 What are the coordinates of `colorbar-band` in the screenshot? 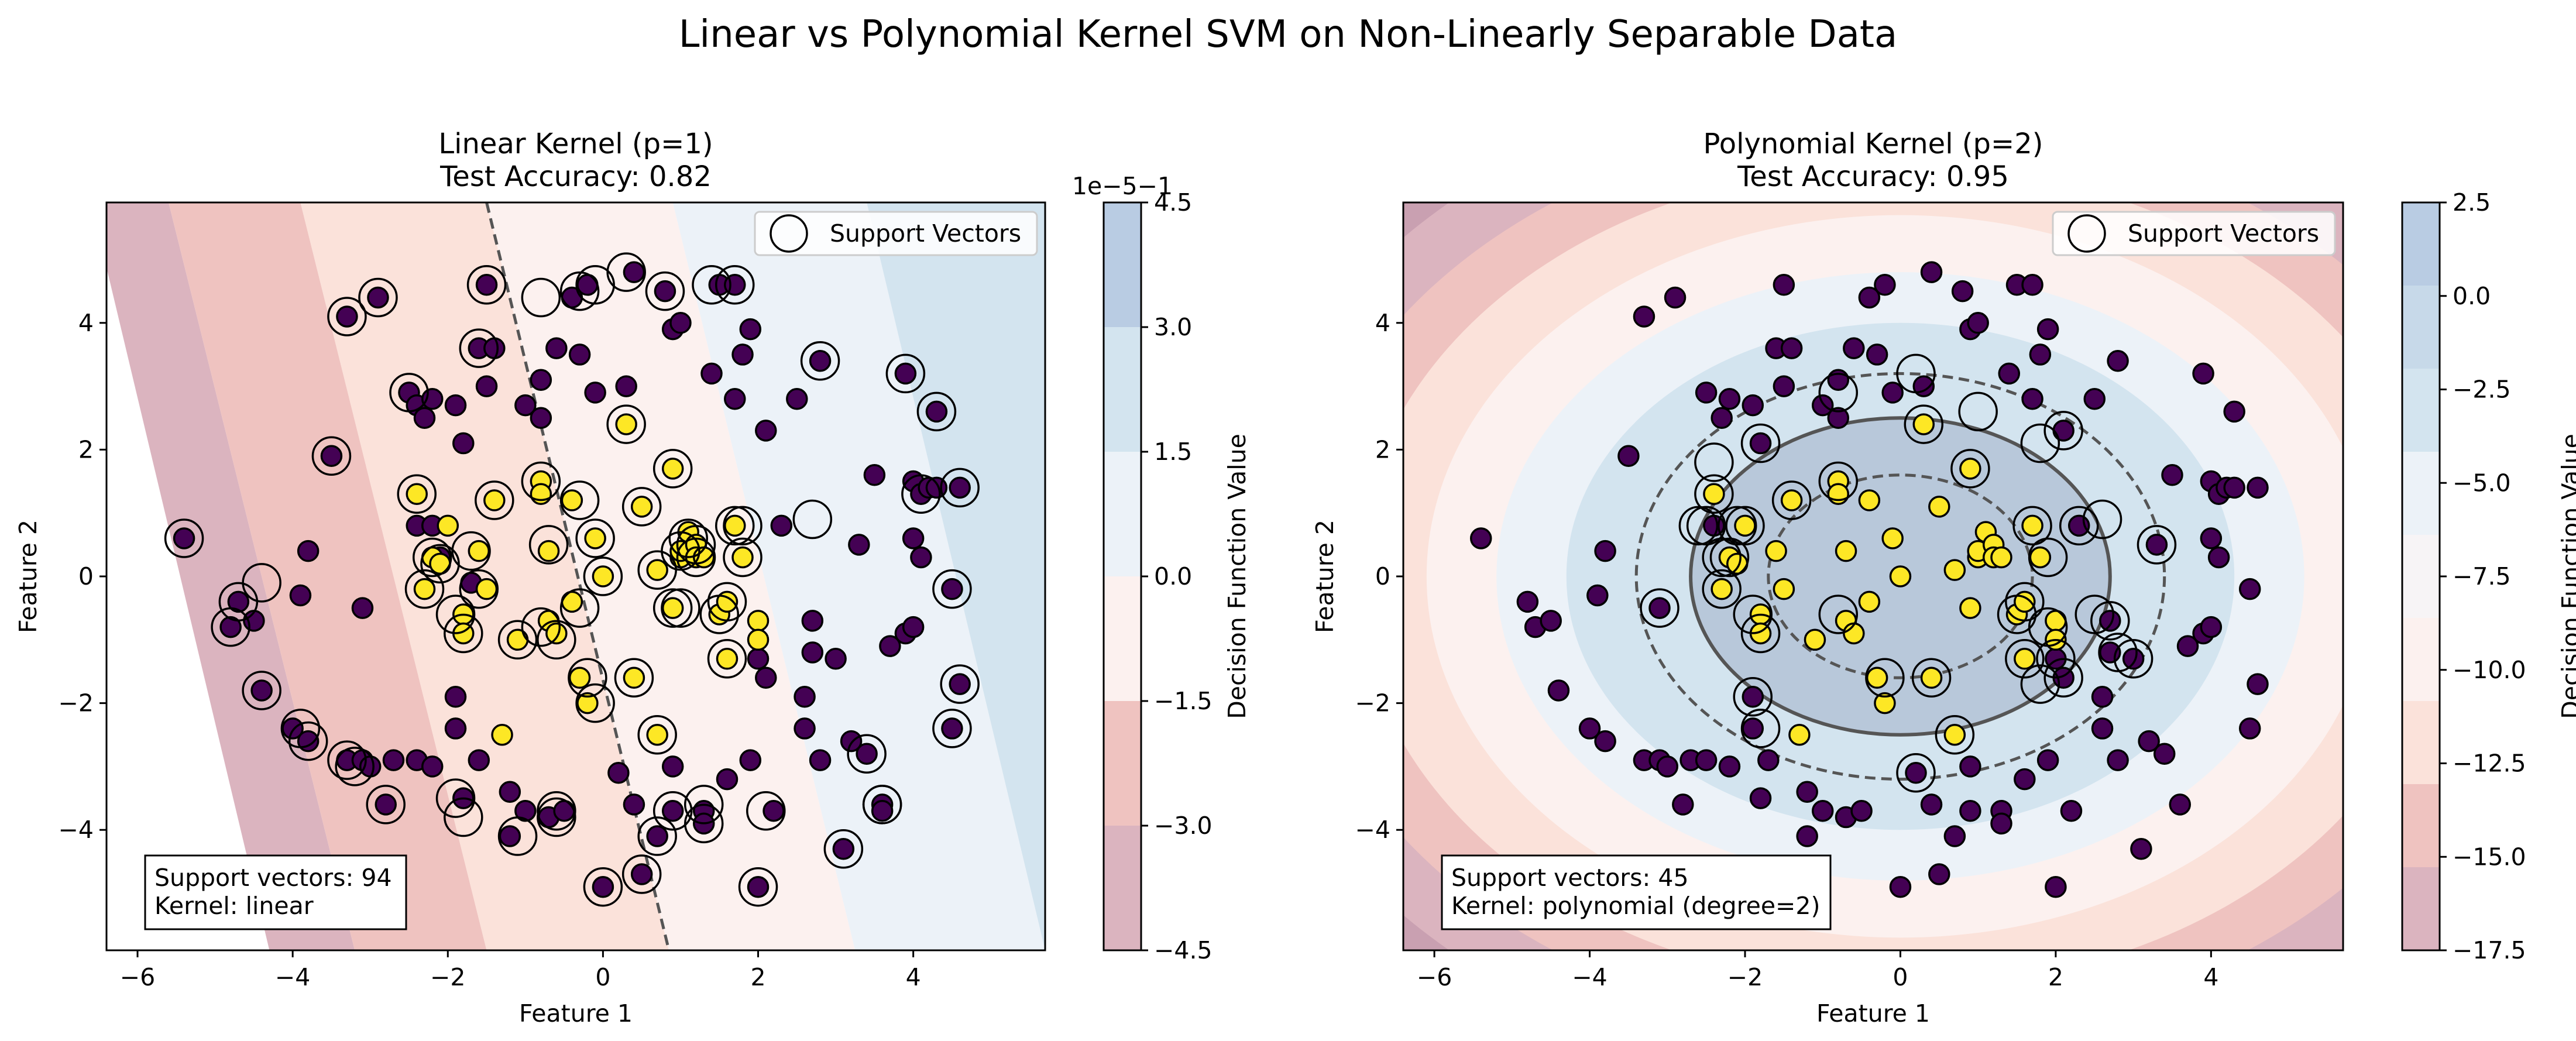 It's located at (1122, 389).